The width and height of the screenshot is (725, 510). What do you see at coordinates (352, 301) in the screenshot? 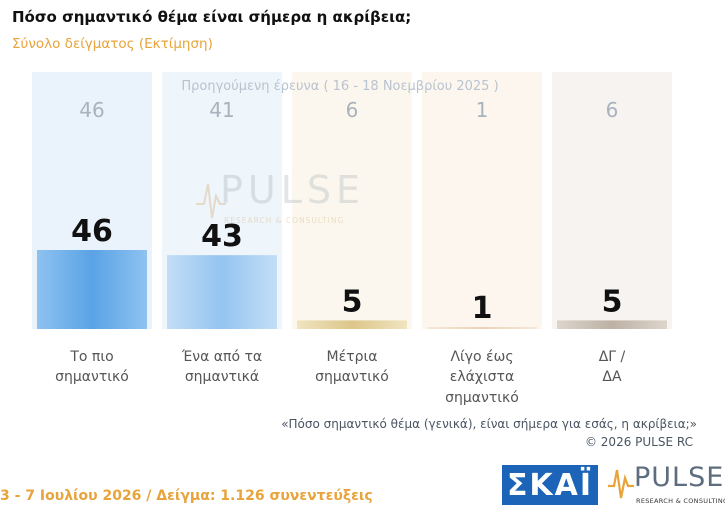
I see `value-label-2: 5` at bounding box center [352, 301].